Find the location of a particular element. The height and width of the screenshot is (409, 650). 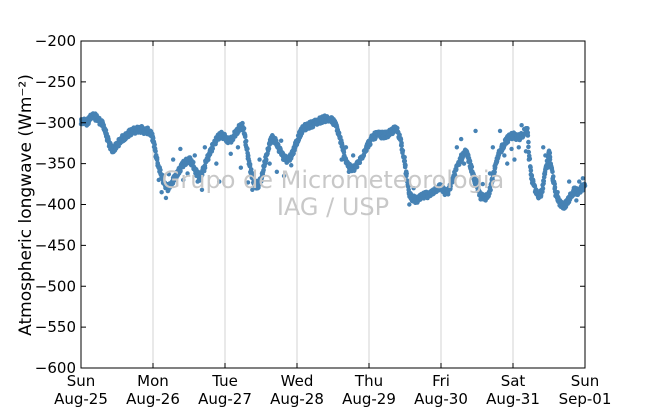

y-tick-label: −450 is located at coordinates (55, 245).